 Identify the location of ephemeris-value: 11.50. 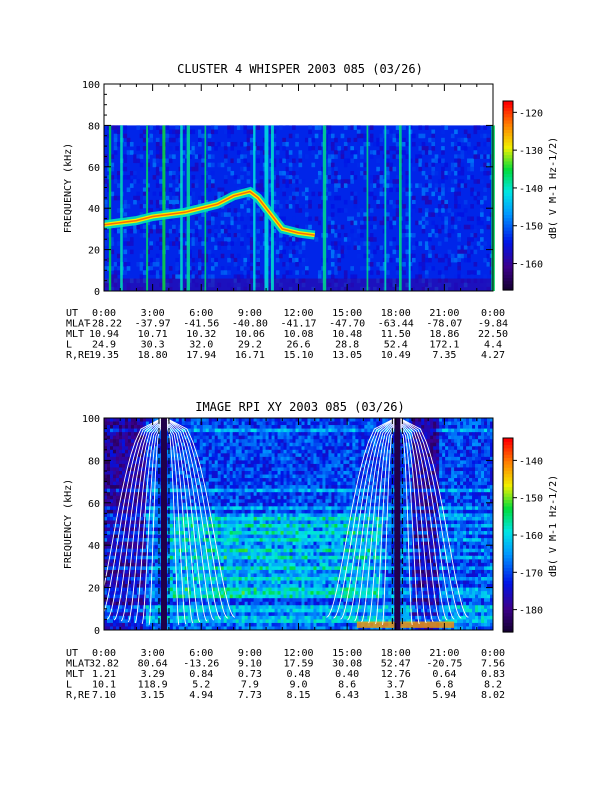
(396, 334).